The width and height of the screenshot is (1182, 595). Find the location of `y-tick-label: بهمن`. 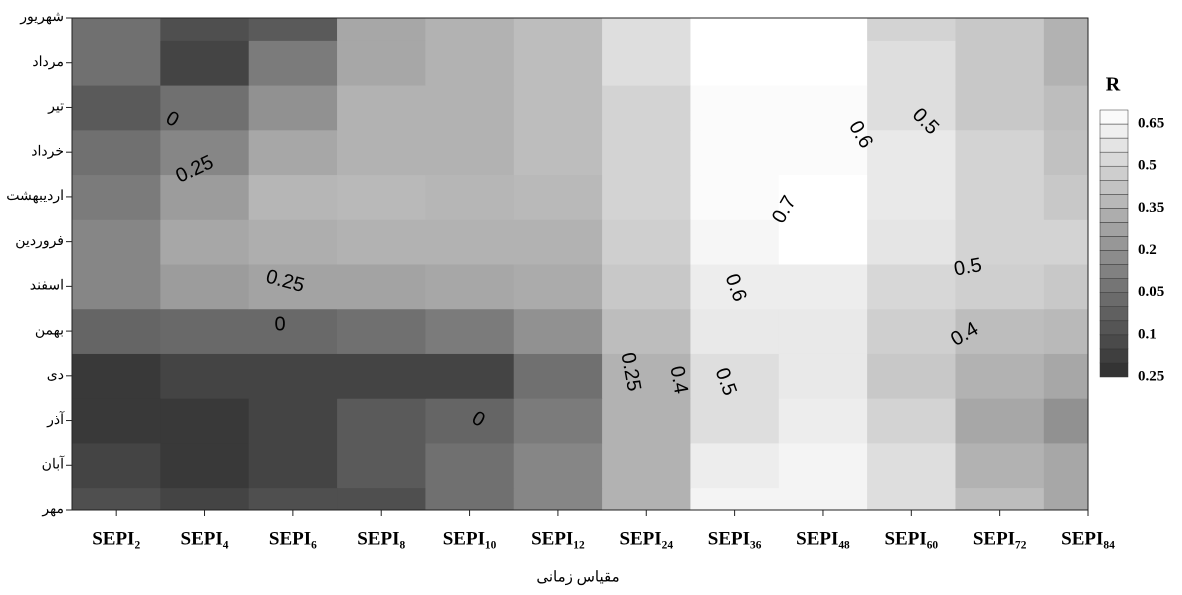

y-tick-label: بهمن is located at coordinates (49, 330).